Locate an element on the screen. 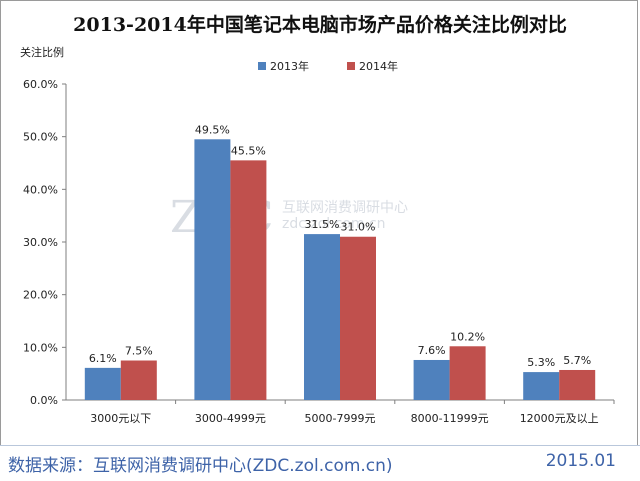 The width and height of the screenshot is (640, 481). legend-label-2014: 2014年 is located at coordinates (378, 66).